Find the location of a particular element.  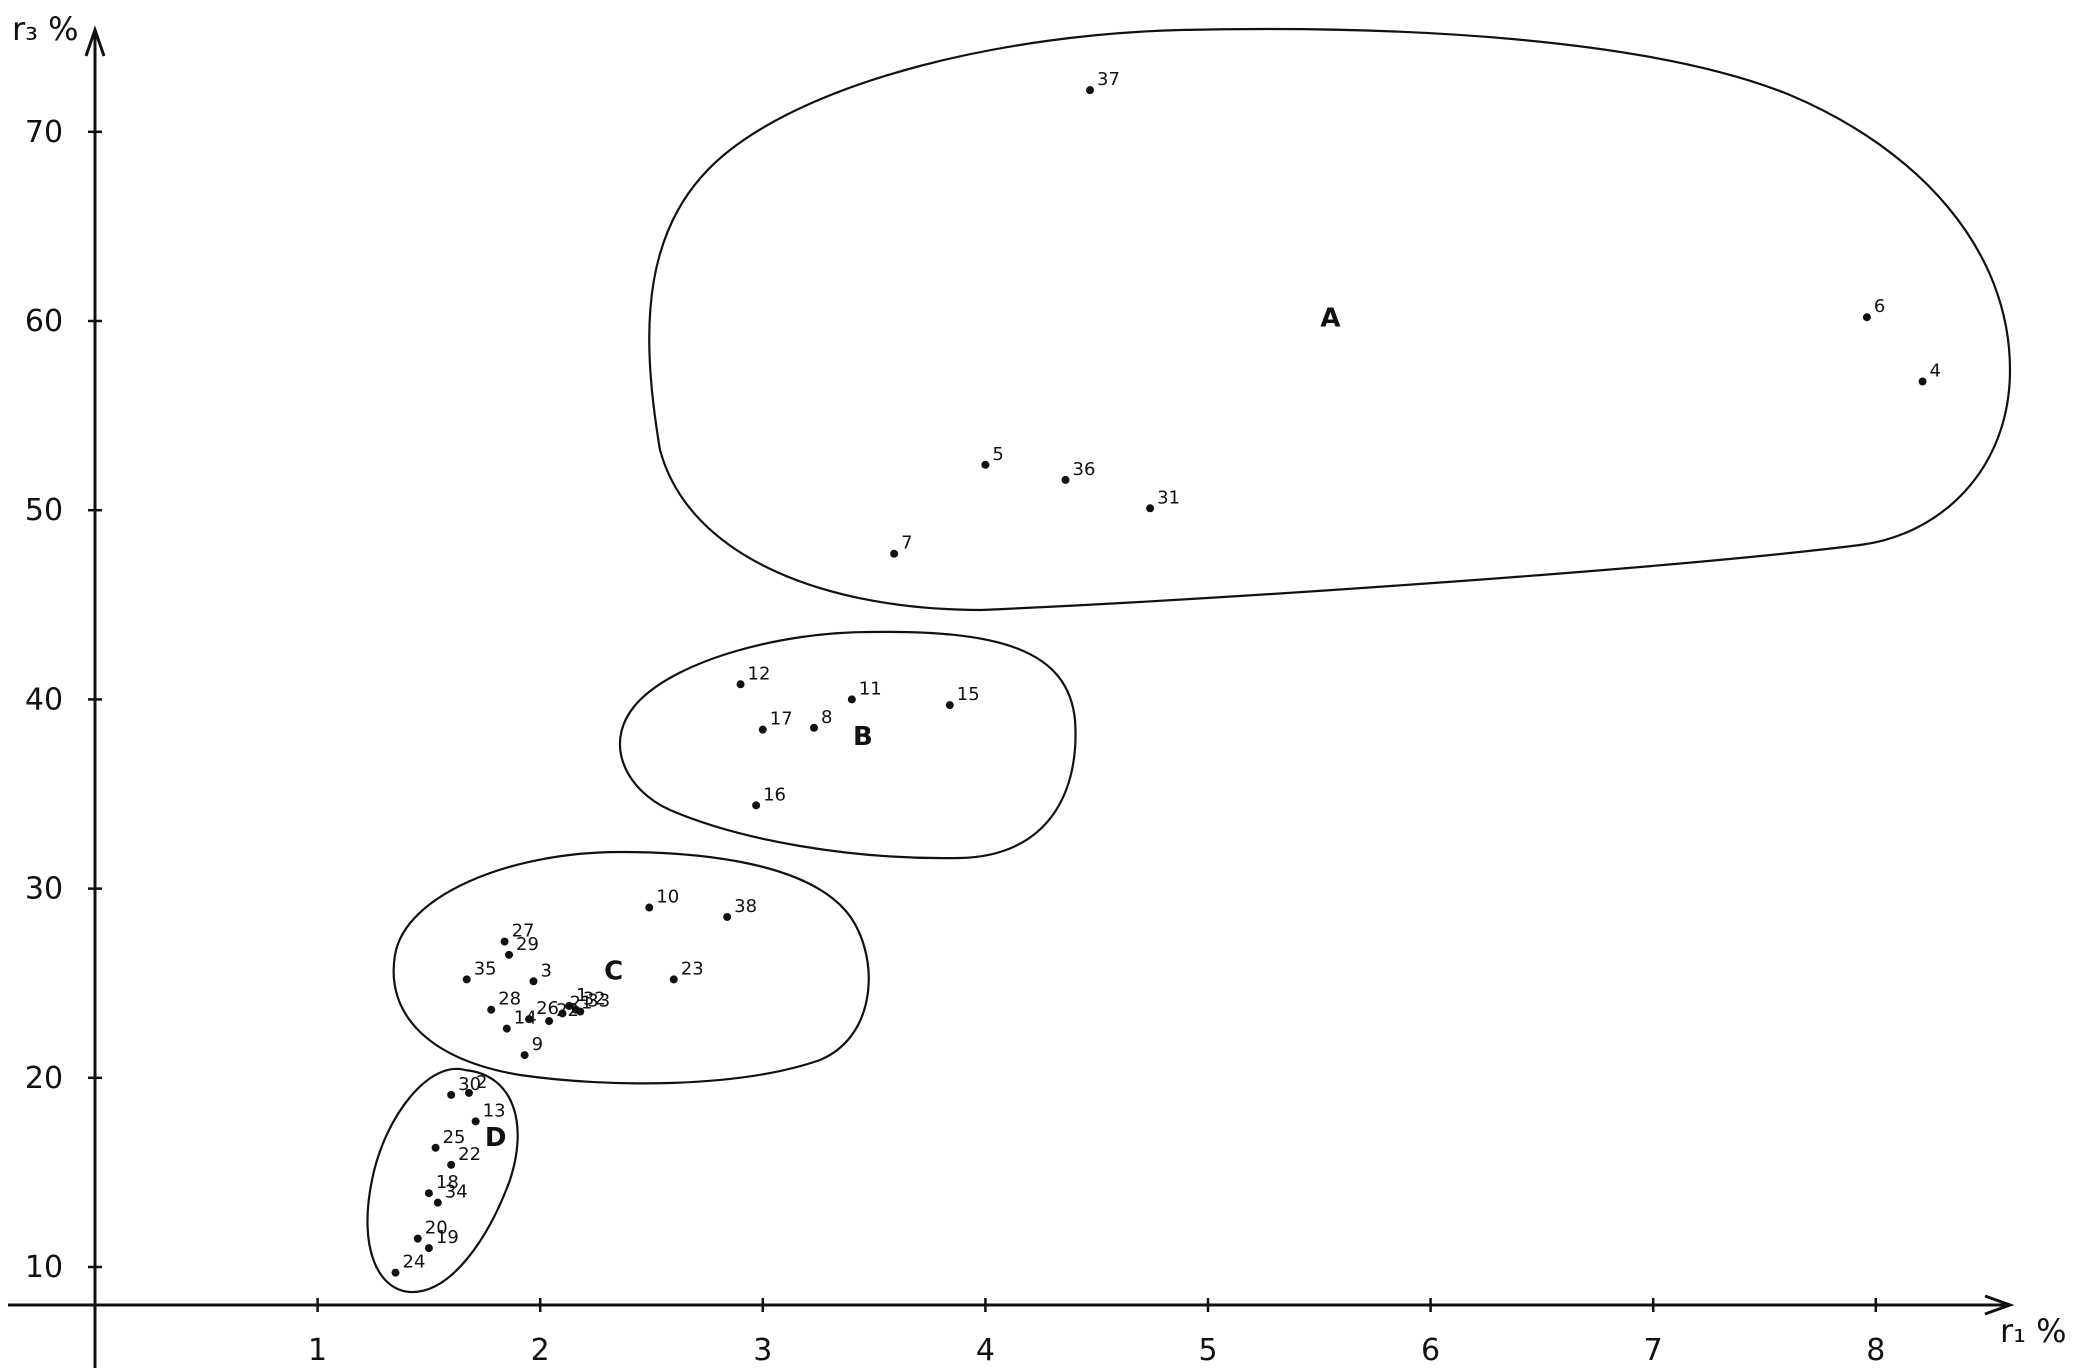

point-label-25-d: 25 is located at coordinates (454, 1137).